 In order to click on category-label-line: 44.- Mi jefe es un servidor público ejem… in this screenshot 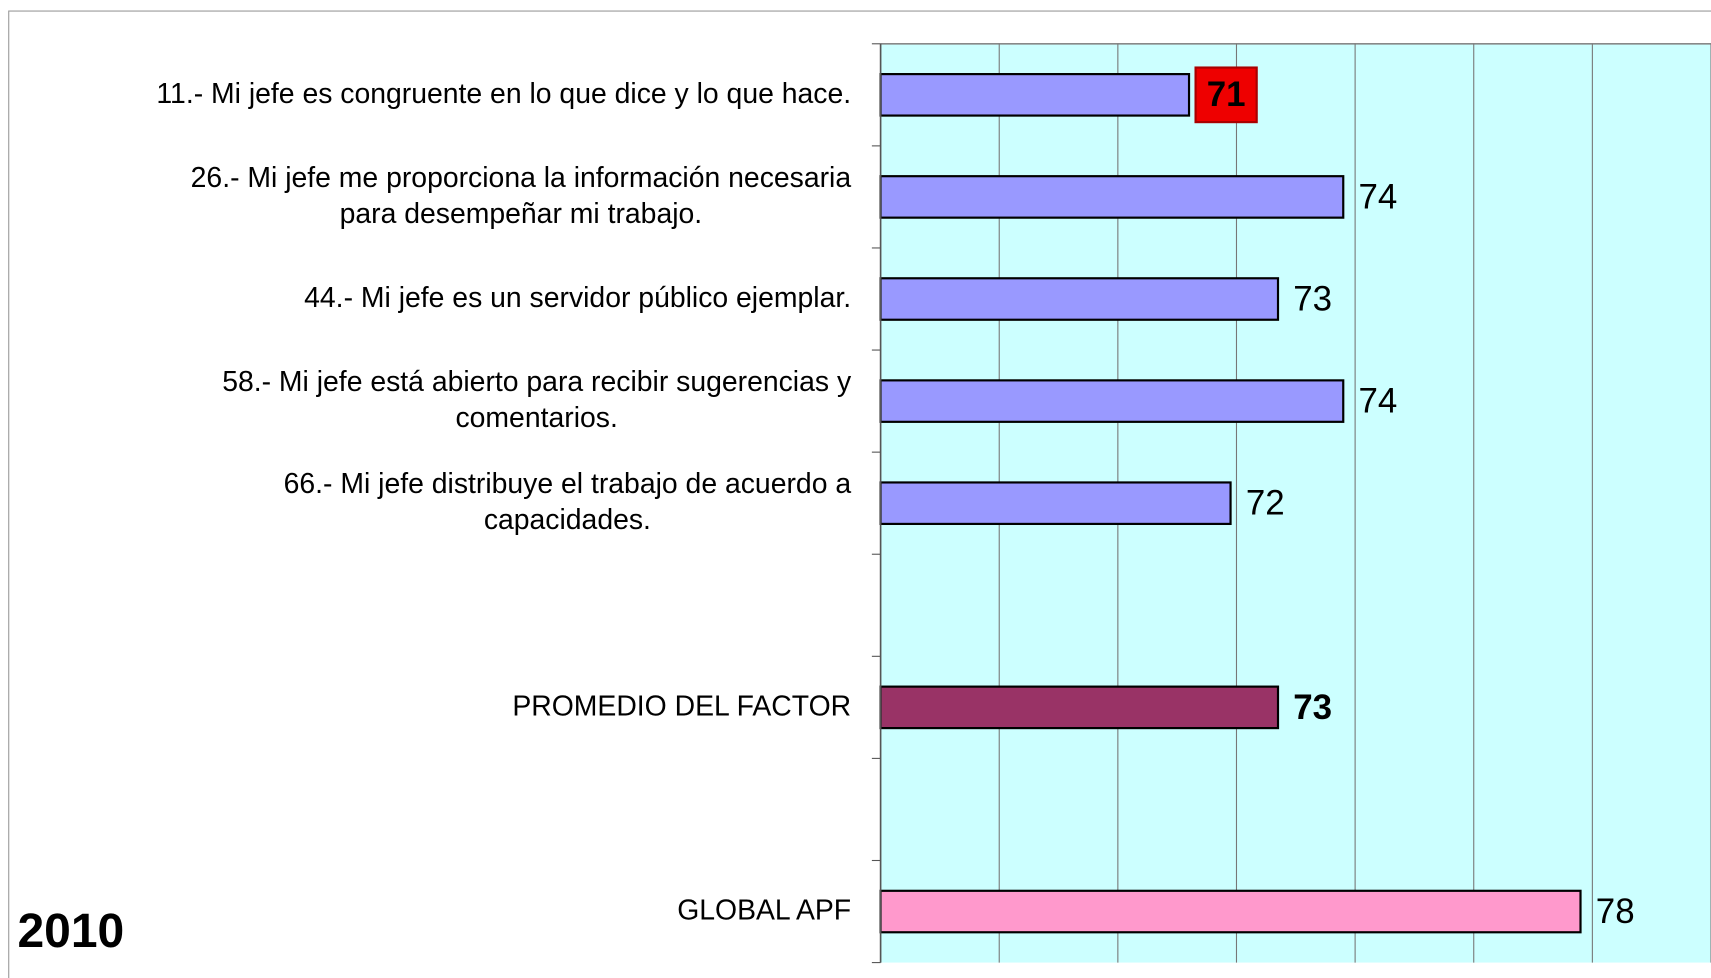, I will do `click(577, 298)`.